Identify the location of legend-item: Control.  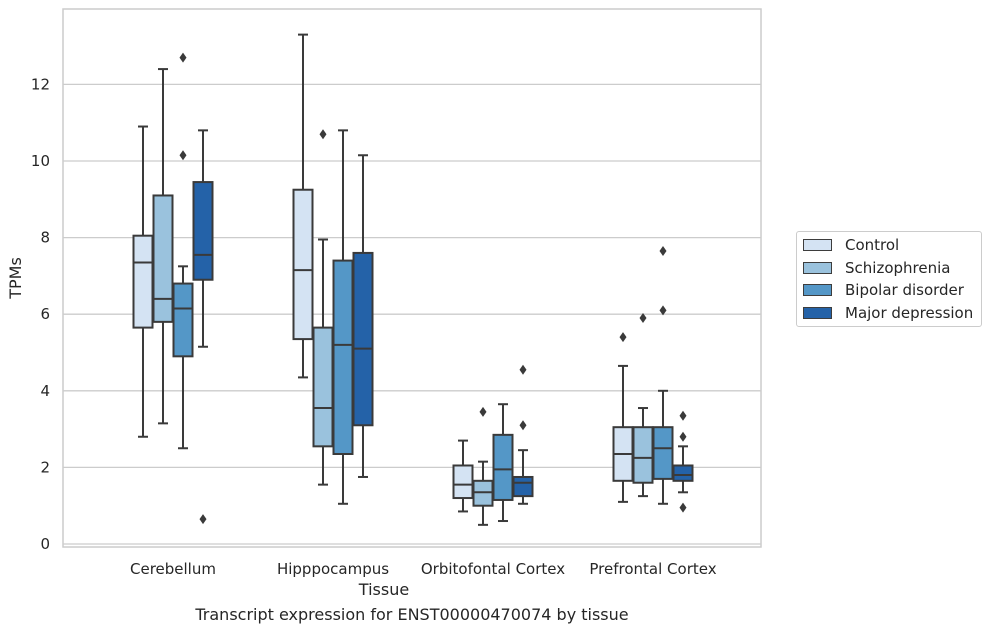
(889, 245).